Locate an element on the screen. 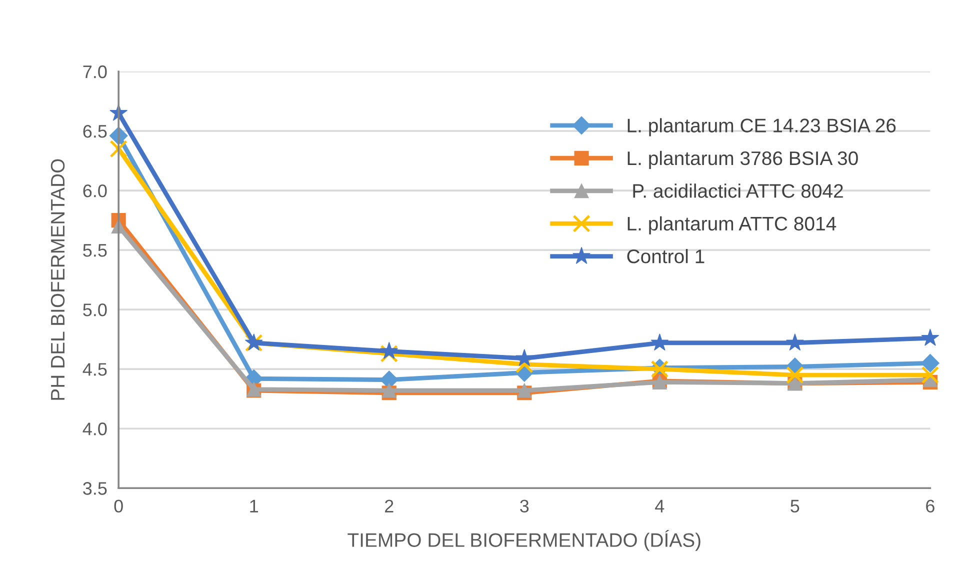 The image size is (972, 563). y-tick-label: 4.0 is located at coordinates (94, 429).